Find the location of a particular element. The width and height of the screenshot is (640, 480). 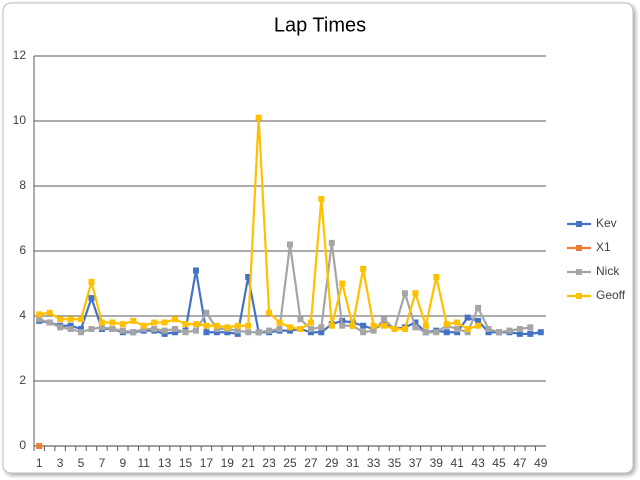

x-tick-label: 39 is located at coordinates (437, 463).